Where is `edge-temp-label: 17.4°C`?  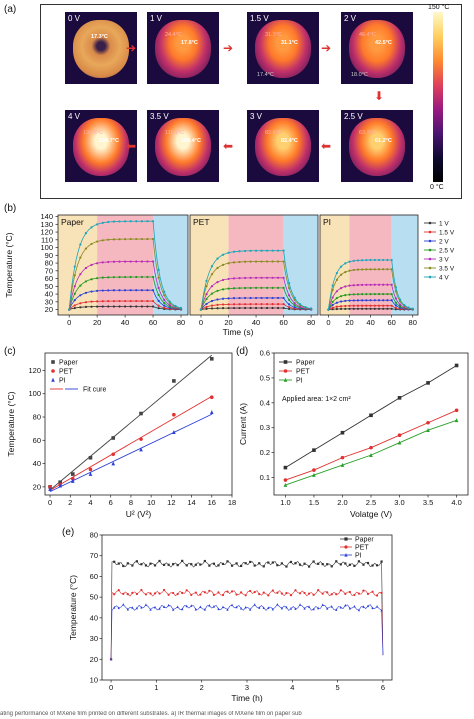 edge-temp-label: 17.4°C is located at coordinates (265, 75).